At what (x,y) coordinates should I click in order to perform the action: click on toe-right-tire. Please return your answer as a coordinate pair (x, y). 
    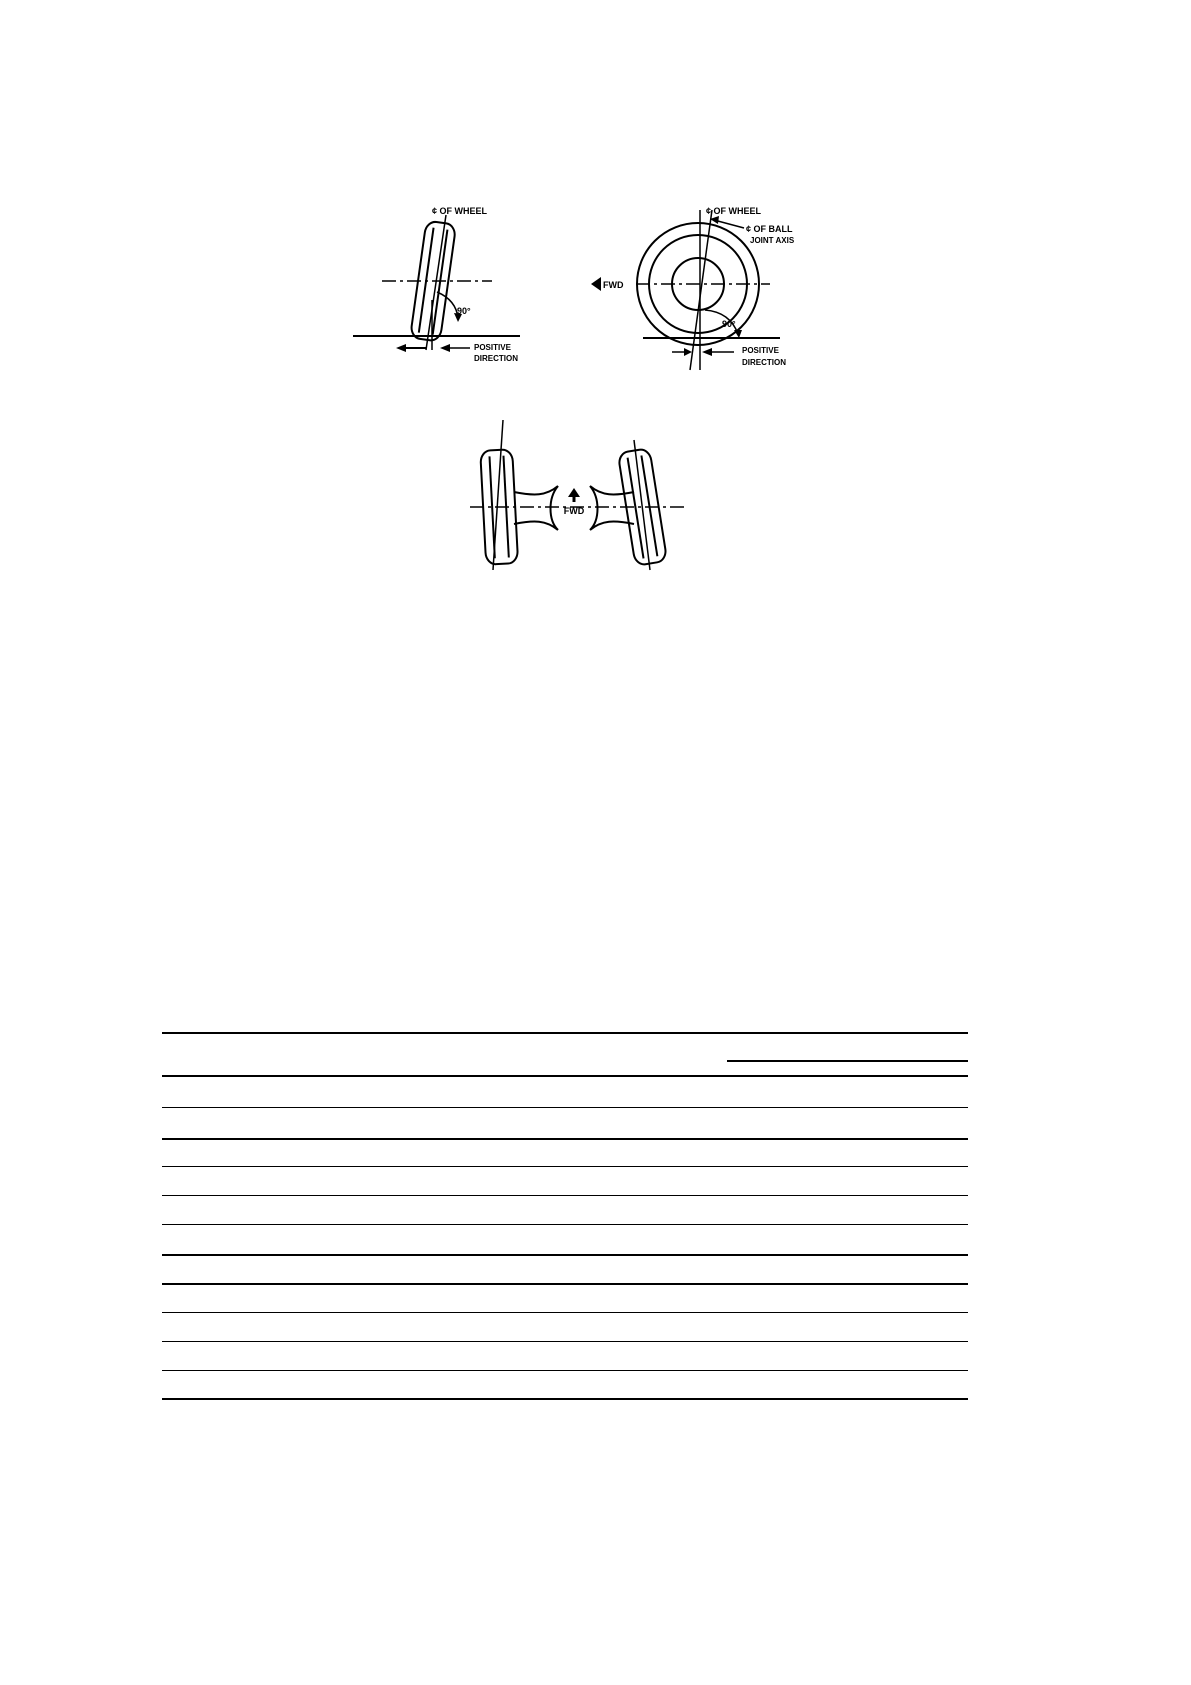
    Looking at the image, I should click on (642, 507).